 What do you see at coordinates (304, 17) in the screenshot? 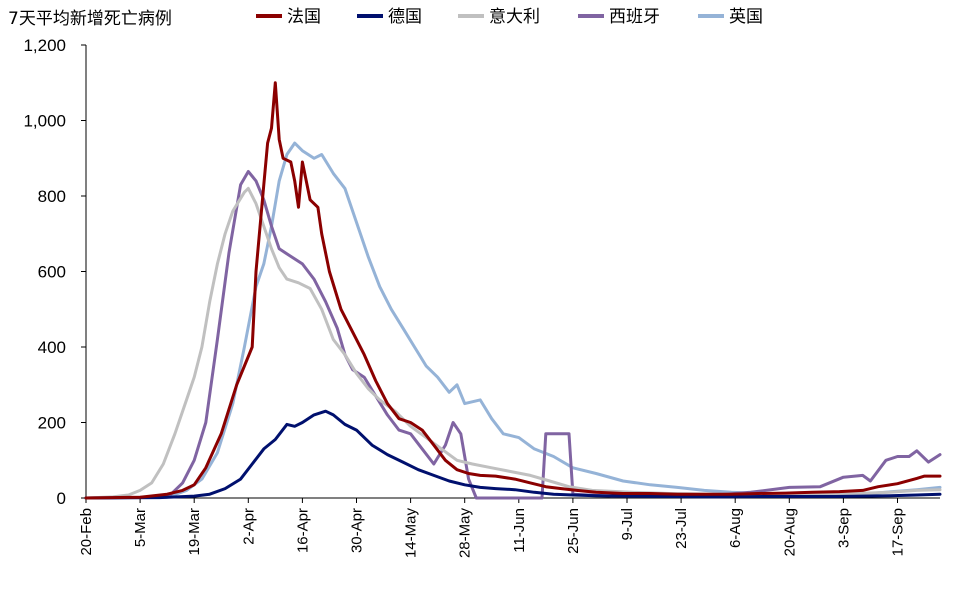
I see `legend-label: 法国` at bounding box center [304, 17].